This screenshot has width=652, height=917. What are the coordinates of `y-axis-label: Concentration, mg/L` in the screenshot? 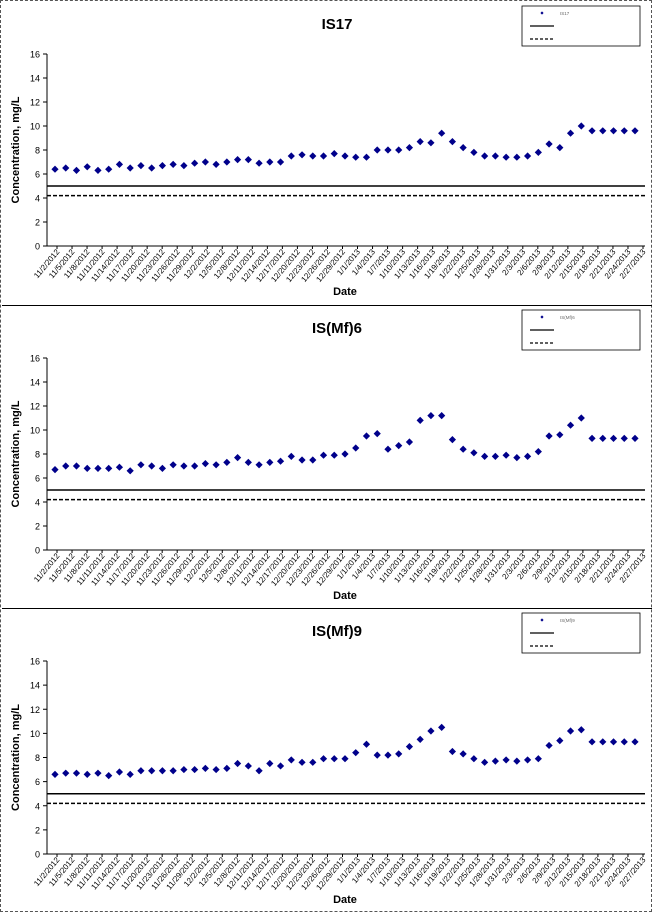 It's located at (16, 453).